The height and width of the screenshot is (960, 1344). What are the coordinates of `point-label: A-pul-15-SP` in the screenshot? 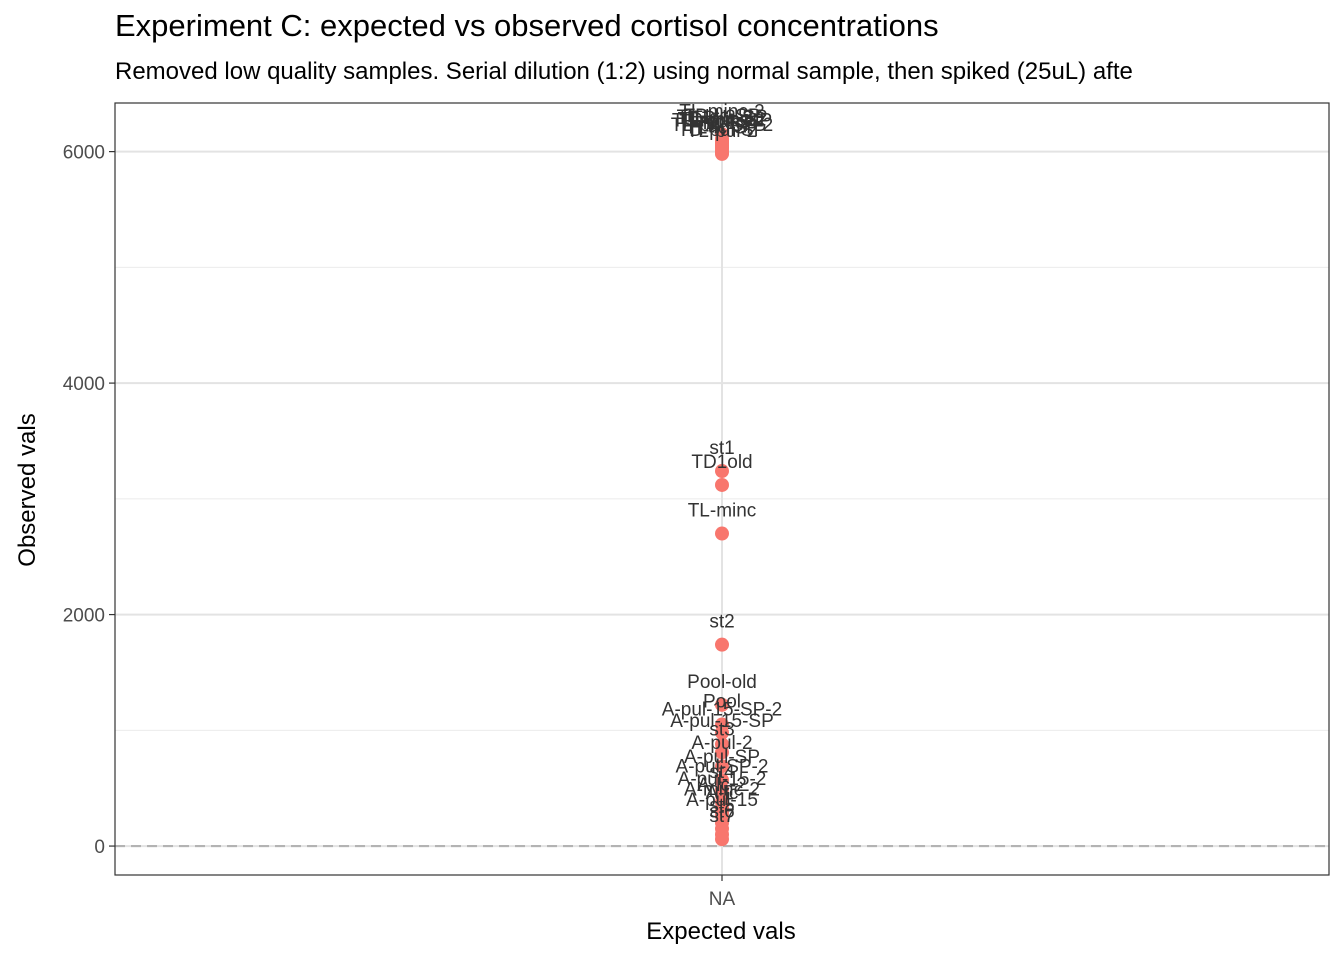 It's located at (722, 721).